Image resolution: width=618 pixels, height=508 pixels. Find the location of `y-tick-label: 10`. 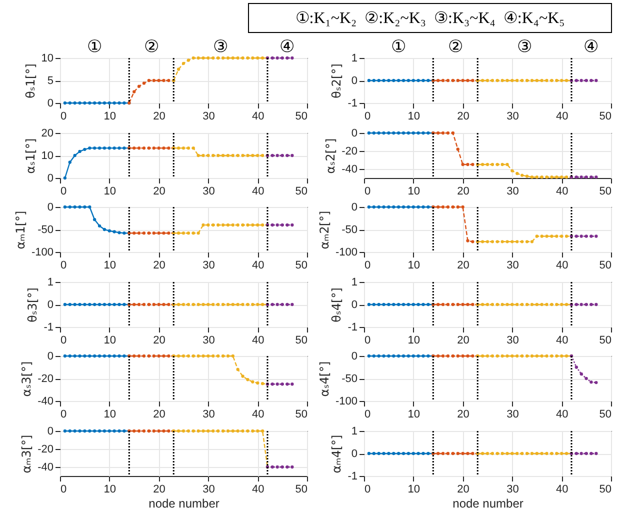

y-tick-label: 10 is located at coordinates (47, 58).